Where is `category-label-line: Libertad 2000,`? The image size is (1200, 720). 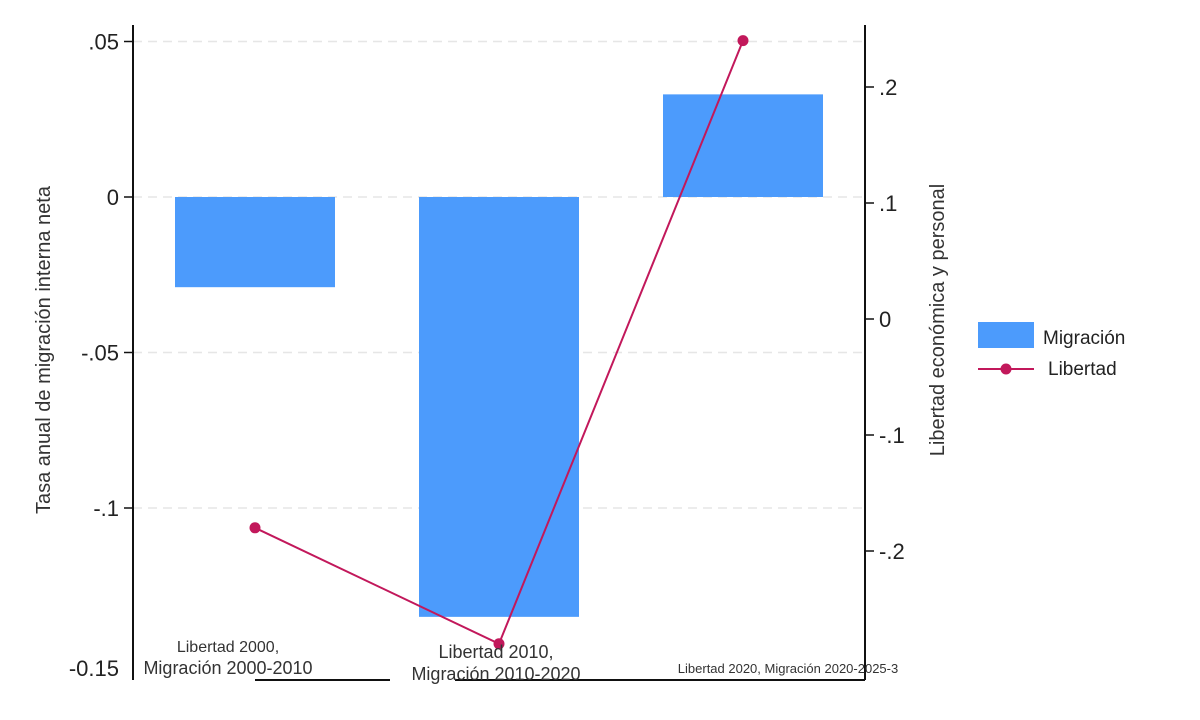 category-label-line: Libertad 2000, is located at coordinates (228, 647).